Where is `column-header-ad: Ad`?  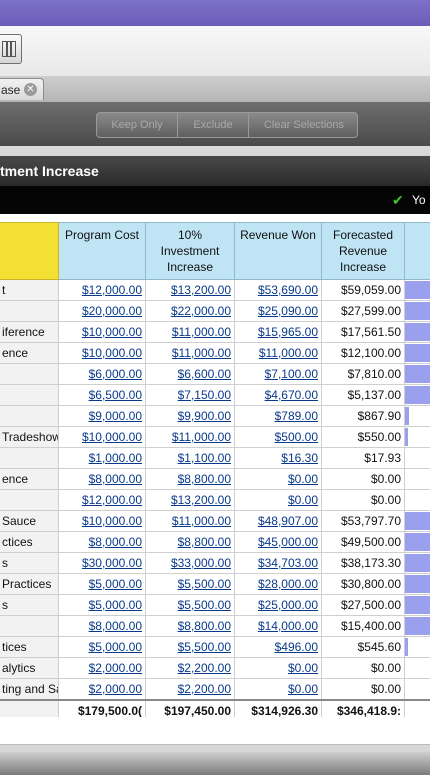
column-header-ad: Ad is located at coordinates (417, 251).